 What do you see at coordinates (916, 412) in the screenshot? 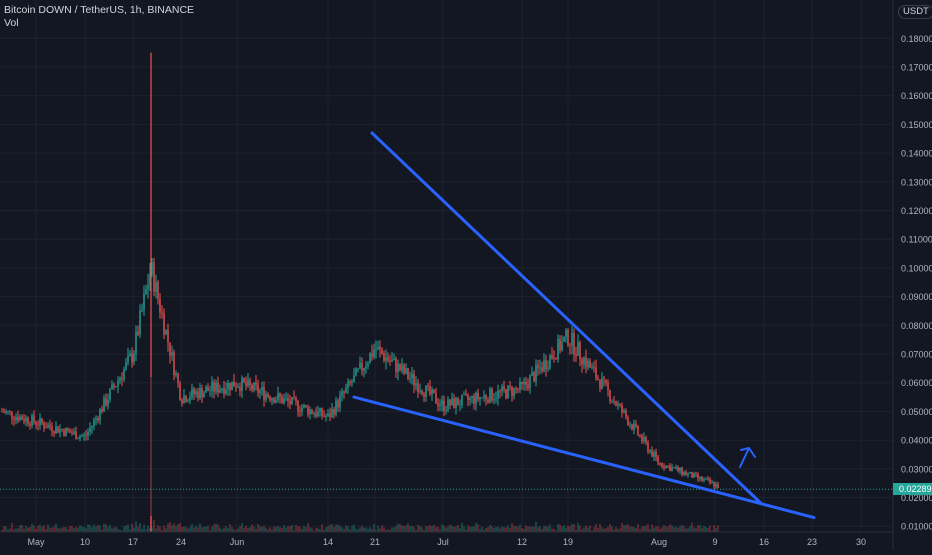
I see `price-tick-label: 0.05000` at bounding box center [916, 412].